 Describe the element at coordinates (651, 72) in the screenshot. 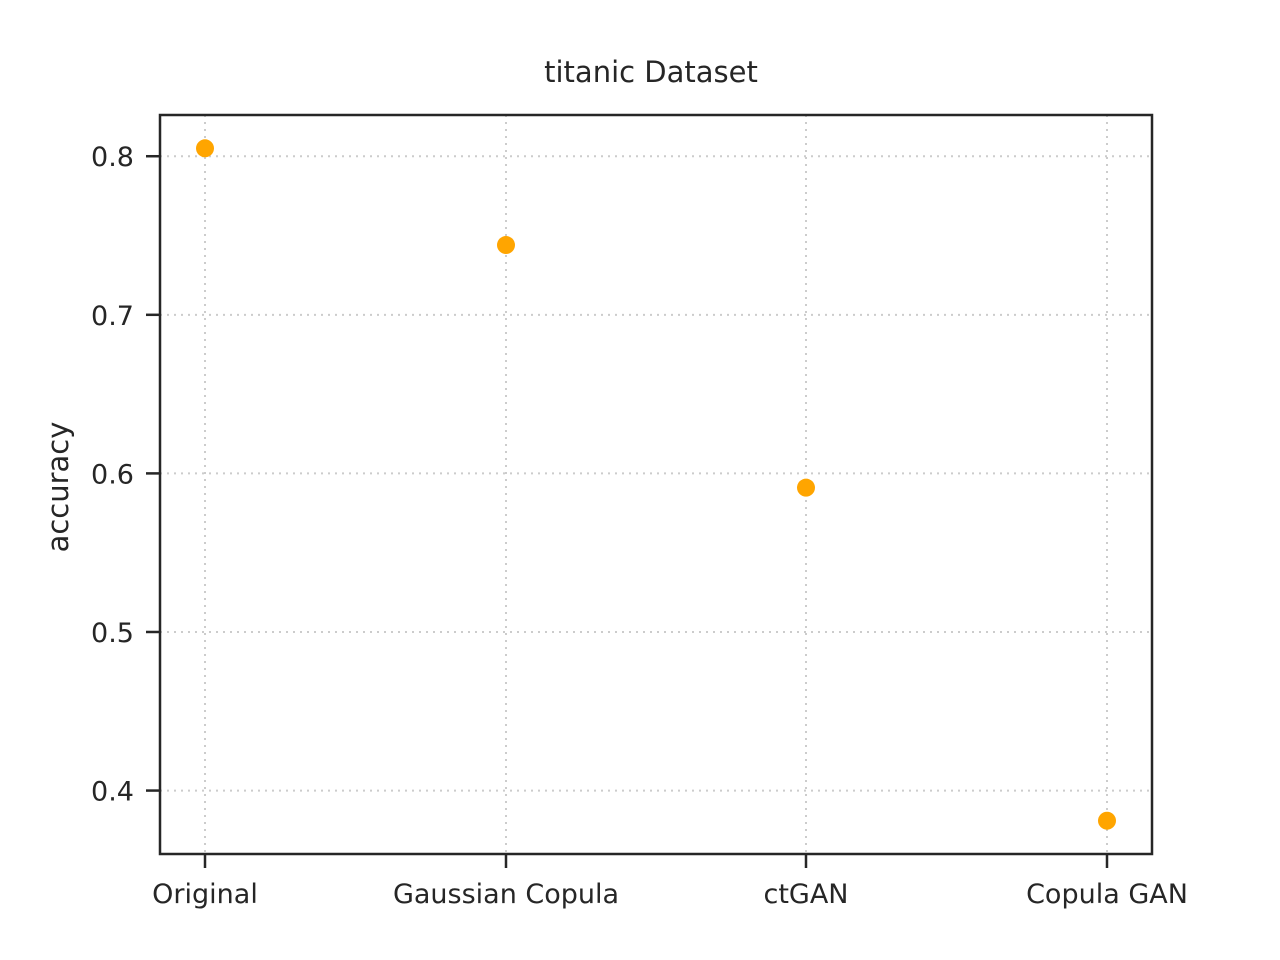

I see `chart-title: titanic Dataset` at that location.